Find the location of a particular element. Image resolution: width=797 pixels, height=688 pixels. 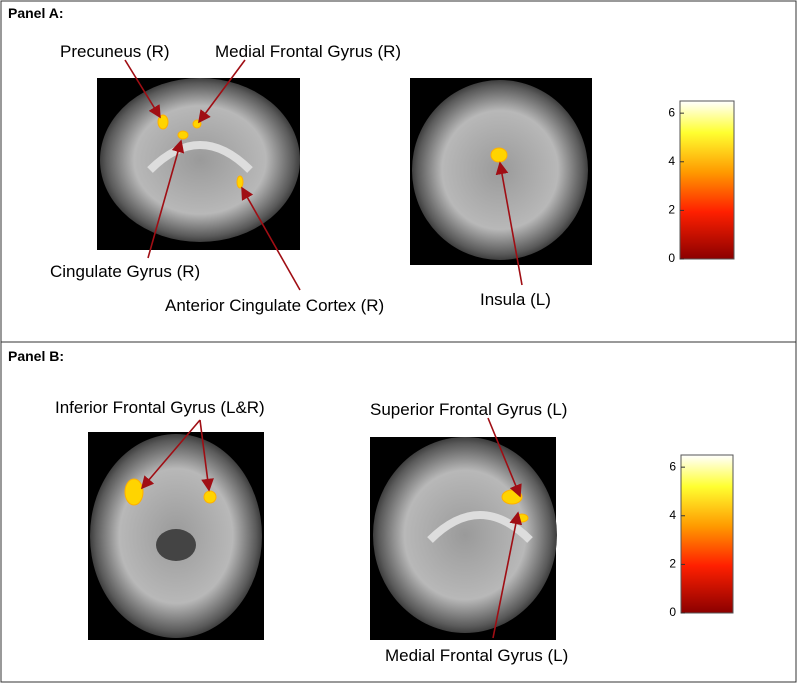

region-label: Medial Frontal Gyrus (R) is located at coordinates (308, 51).